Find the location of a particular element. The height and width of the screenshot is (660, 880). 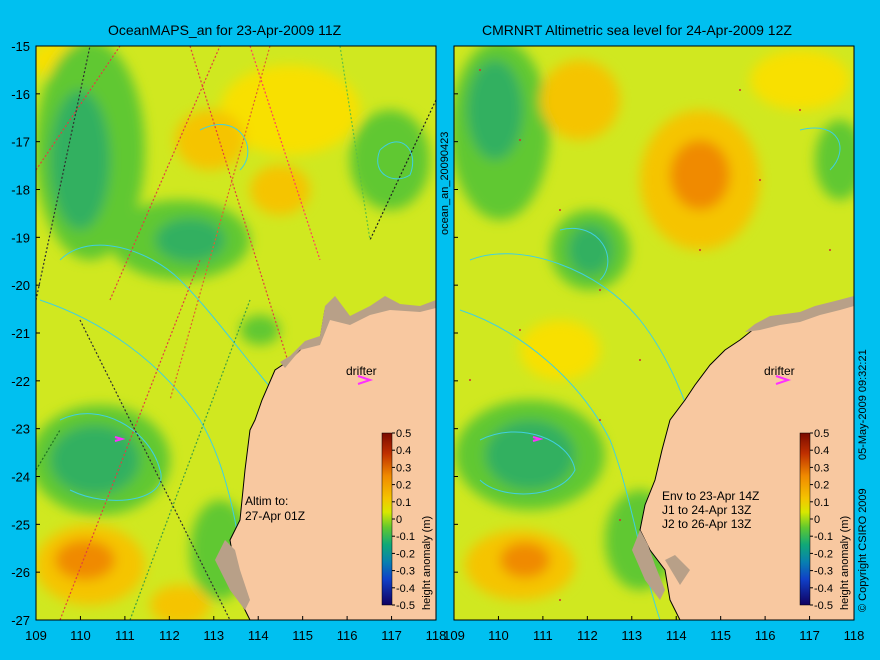

left-annotation-line-2: 27-Apr 01Z is located at coordinates (275, 516).